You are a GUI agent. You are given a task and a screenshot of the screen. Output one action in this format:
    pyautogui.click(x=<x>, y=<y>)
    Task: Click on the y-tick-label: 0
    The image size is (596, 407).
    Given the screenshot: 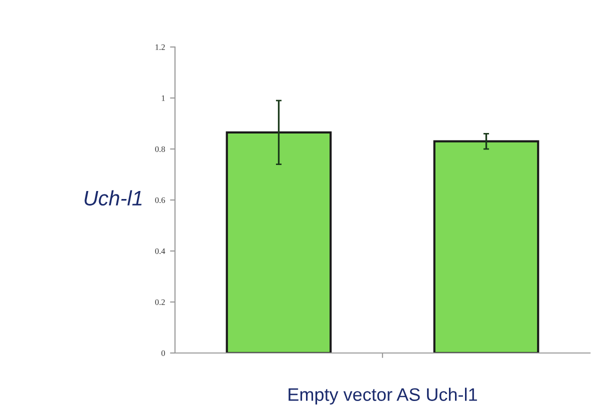 What is the action you would take?
    pyautogui.click(x=163, y=353)
    